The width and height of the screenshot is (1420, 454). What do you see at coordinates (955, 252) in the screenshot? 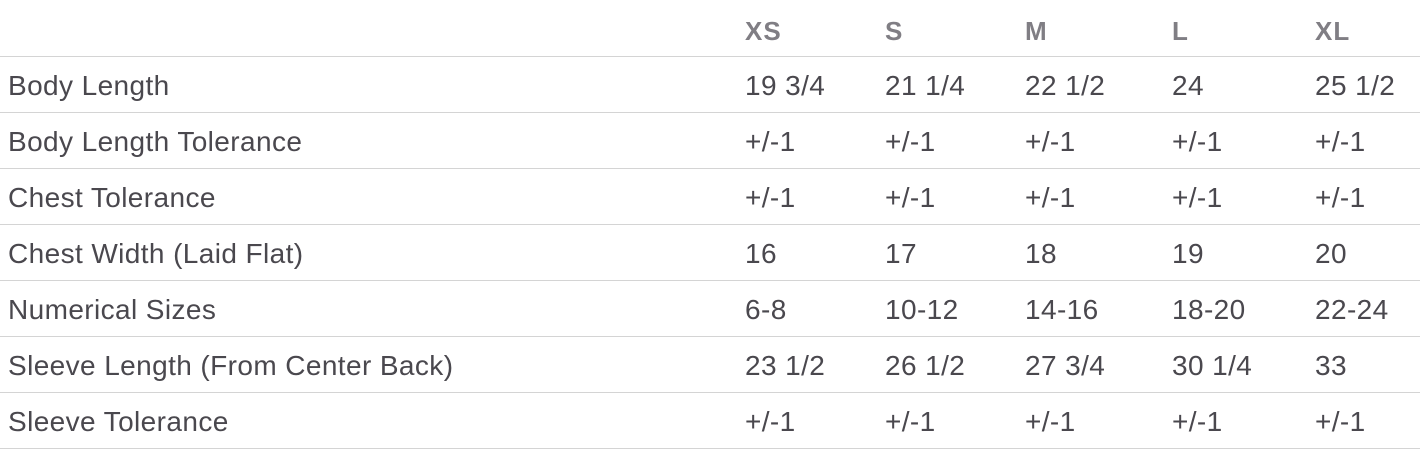
I see `size-value-cell: 17` at bounding box center [955, 252].